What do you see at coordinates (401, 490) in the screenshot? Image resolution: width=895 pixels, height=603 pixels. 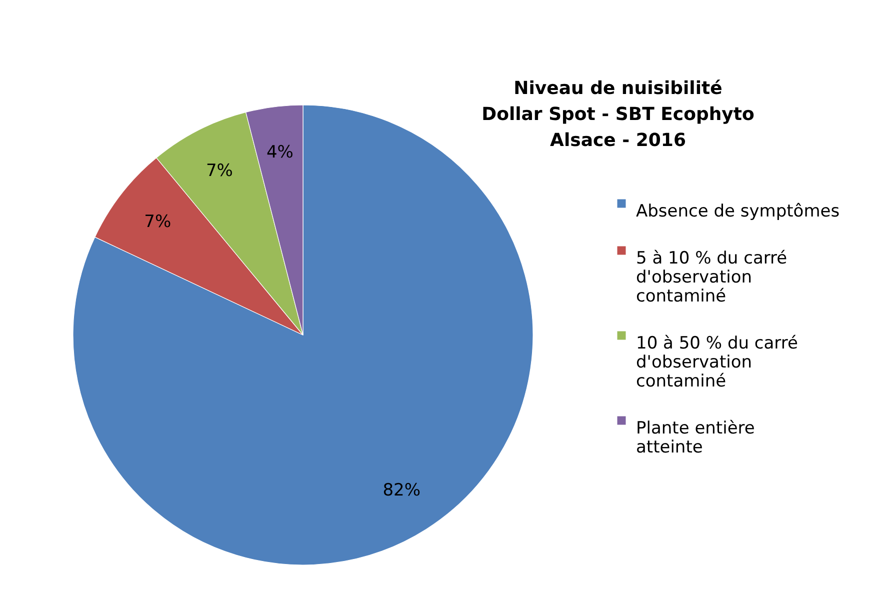 I see `data-label: 82%` at bounding box center [401, 490].